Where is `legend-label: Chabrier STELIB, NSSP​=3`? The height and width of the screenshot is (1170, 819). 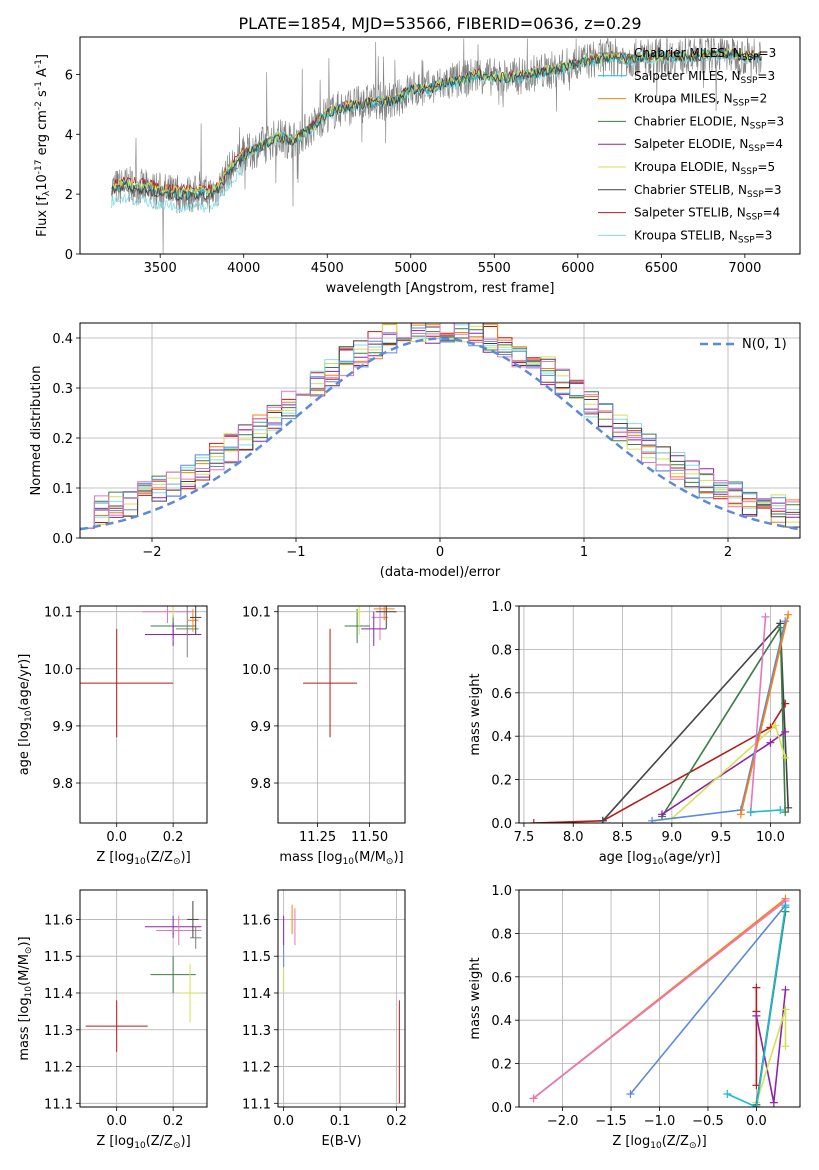 legend-label: Chabrier STELIB, NSSP​=3 is located at coordinates (708, 191).